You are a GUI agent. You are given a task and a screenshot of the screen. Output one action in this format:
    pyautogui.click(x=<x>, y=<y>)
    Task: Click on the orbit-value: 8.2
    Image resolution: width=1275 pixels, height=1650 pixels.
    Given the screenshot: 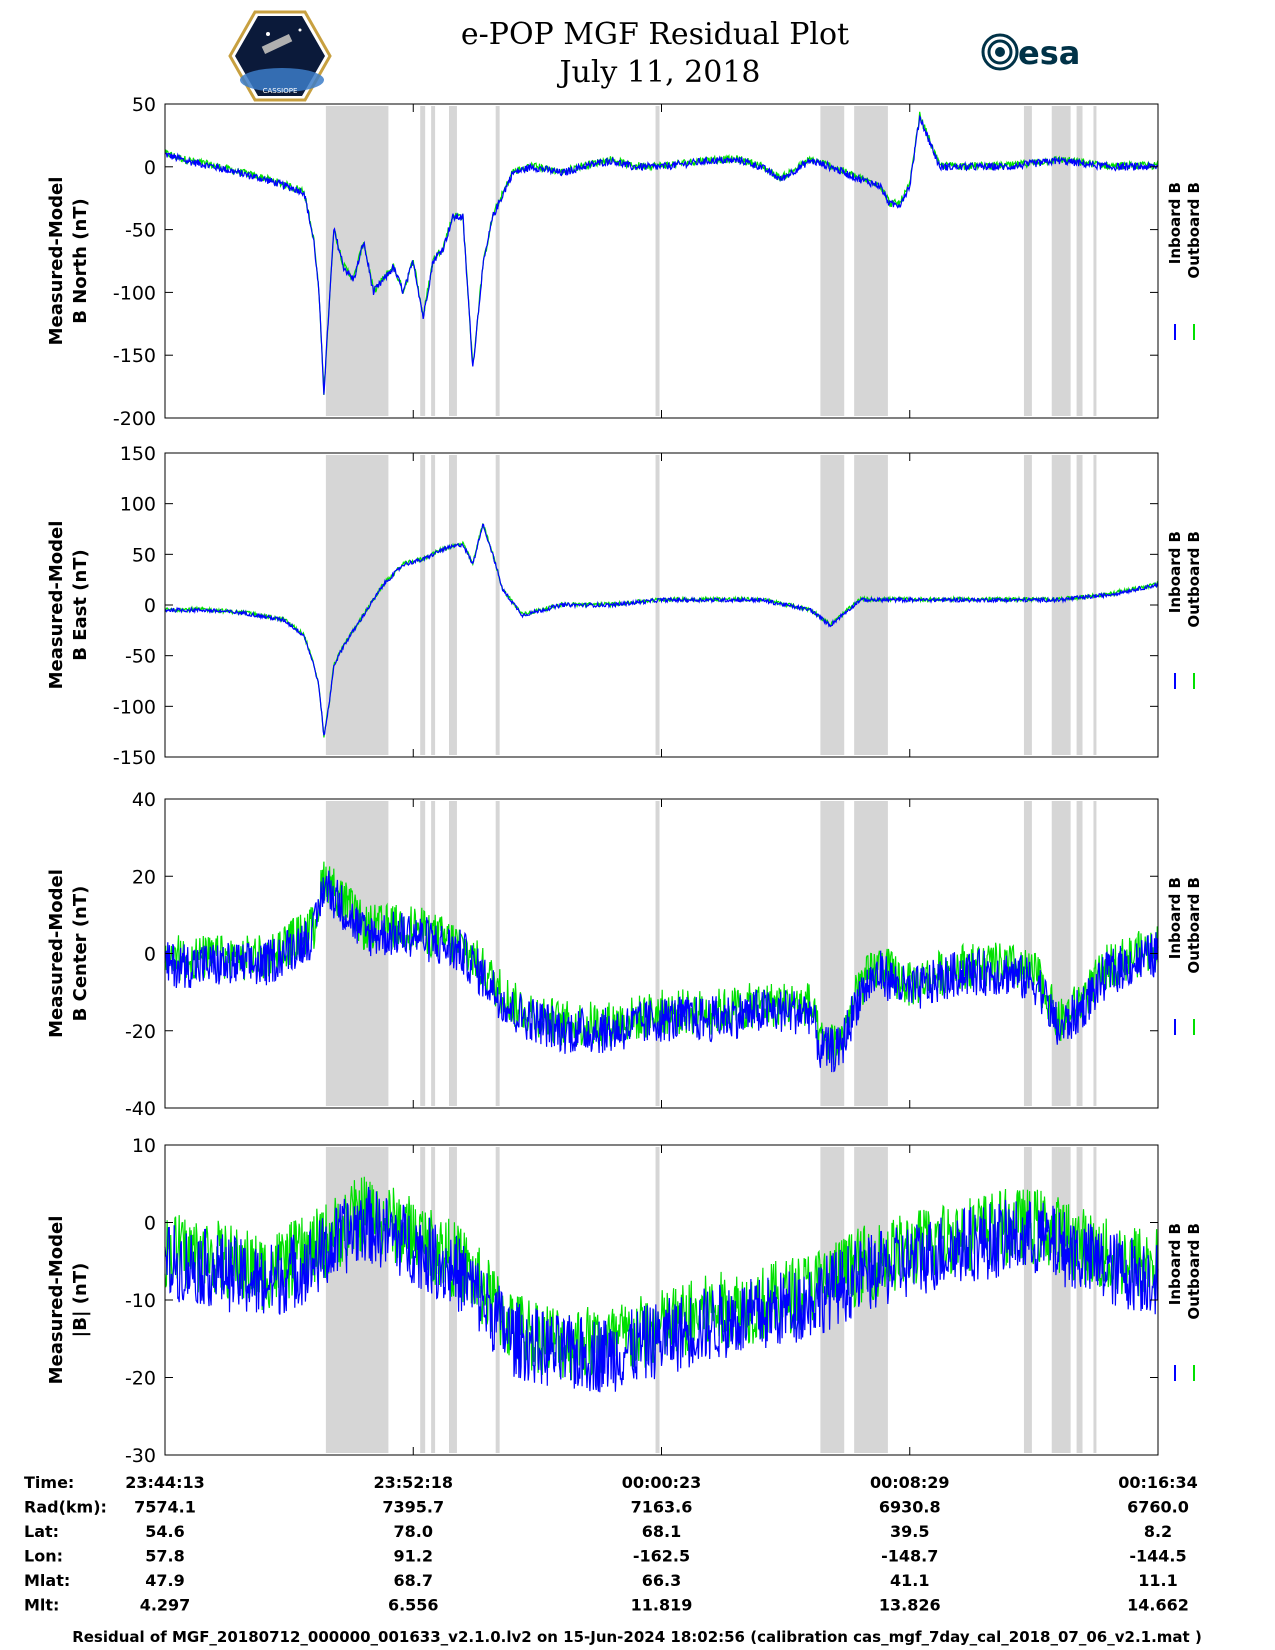 What is the action you would take?
    pyautogui.click(x=1158, y=1531)
    